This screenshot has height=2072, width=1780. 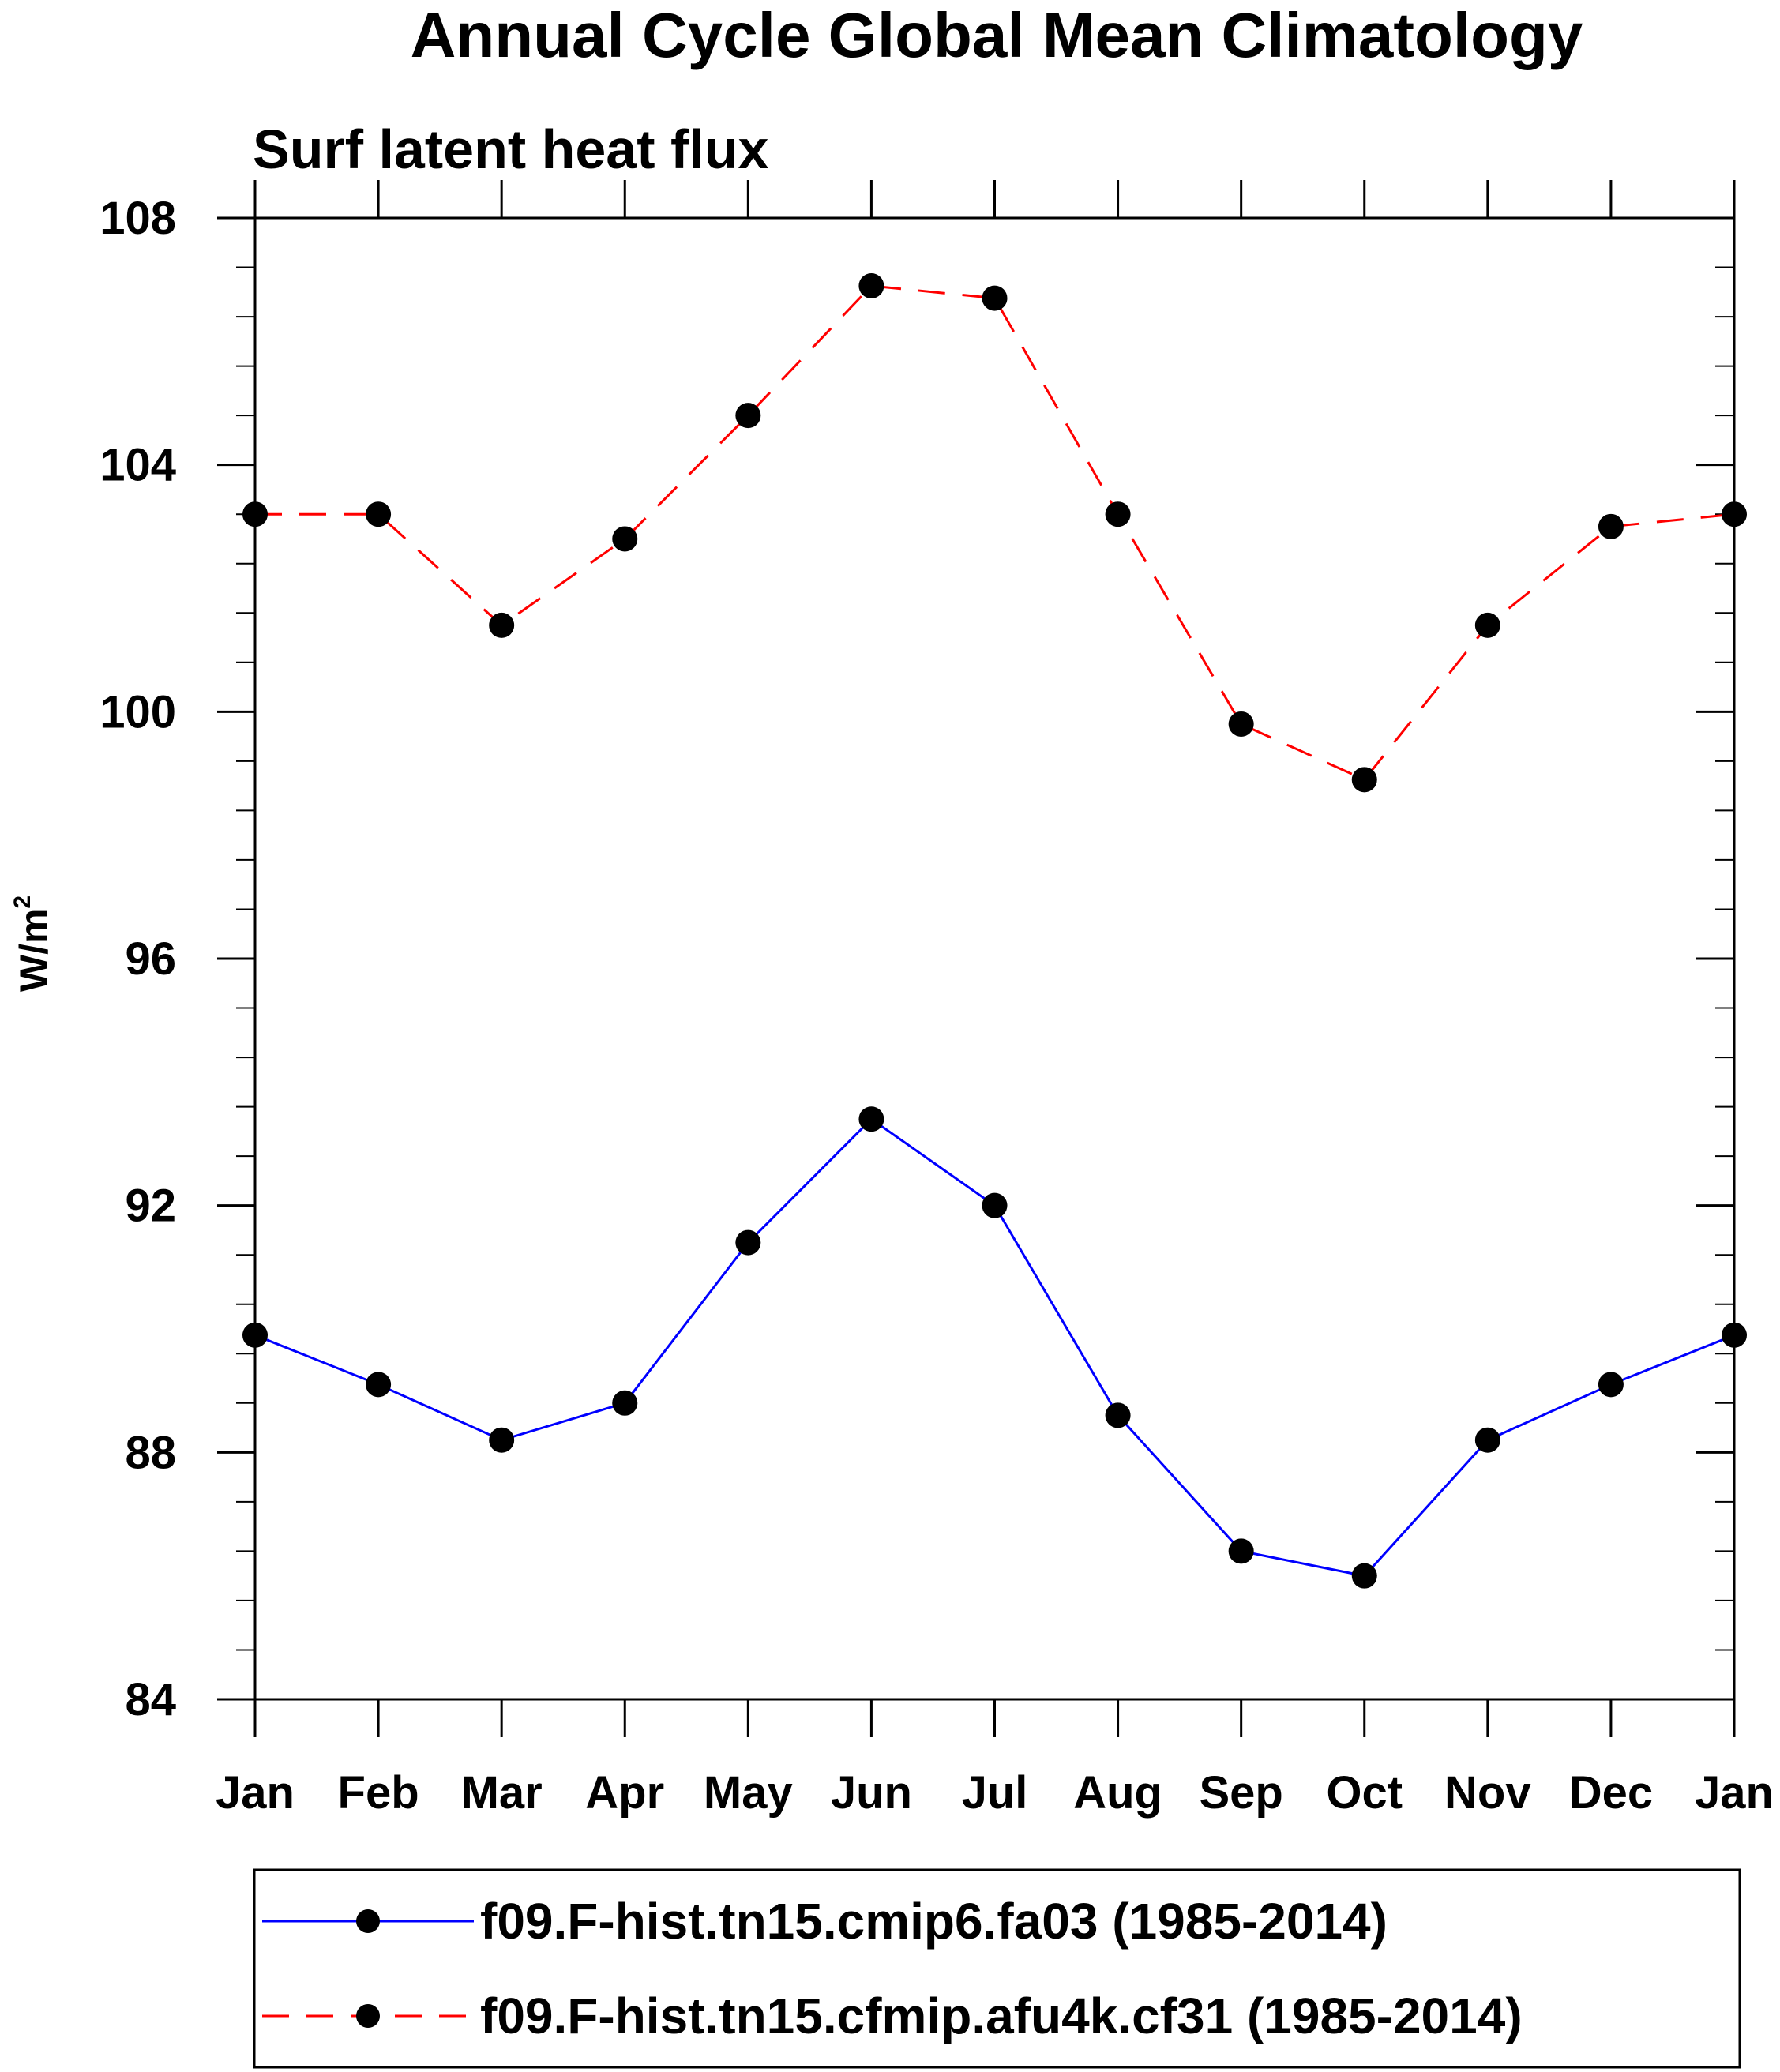 What do you see at coordinates (1364, 1793) in the screenshot?
I see `x-tick-label: Oct` at bounding box center [1364, 1793].